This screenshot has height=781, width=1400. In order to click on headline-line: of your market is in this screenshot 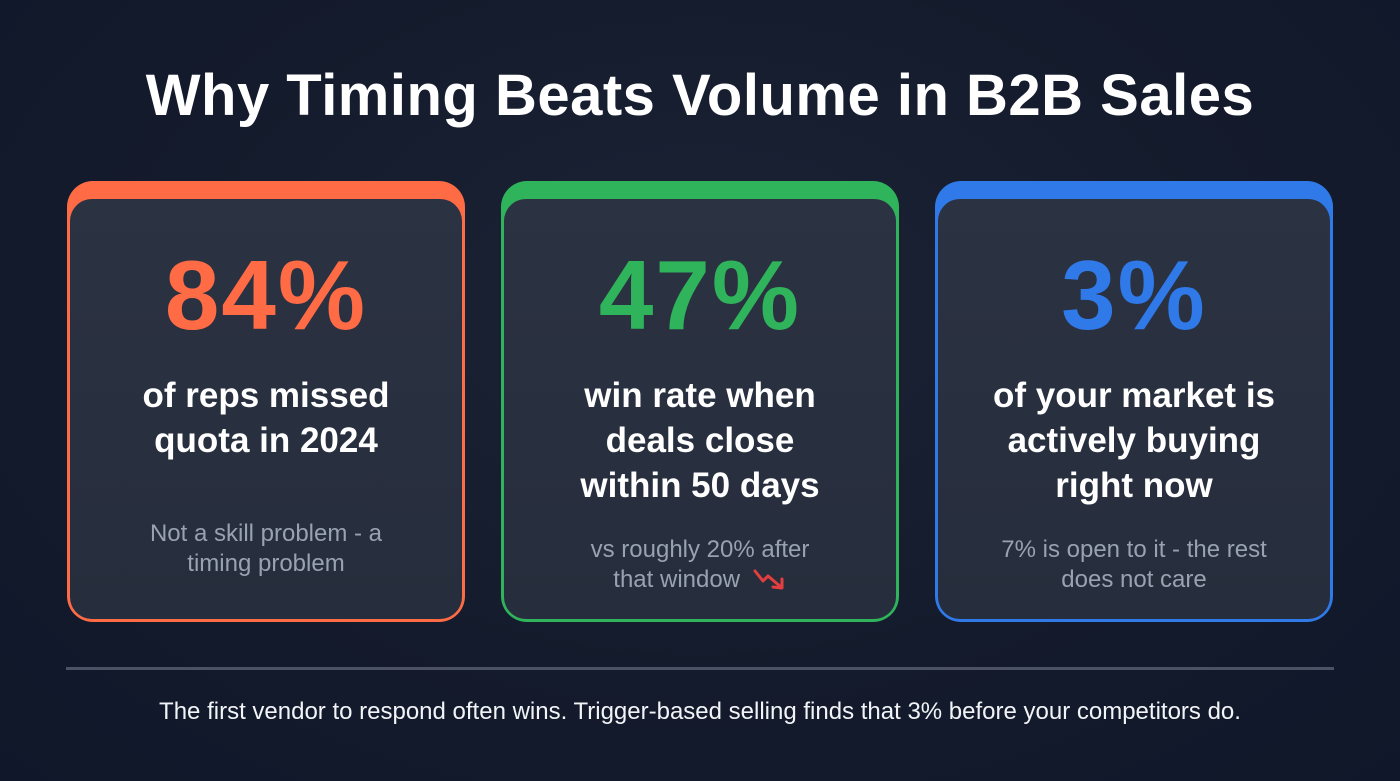, I will do `click(1134, 395)`.